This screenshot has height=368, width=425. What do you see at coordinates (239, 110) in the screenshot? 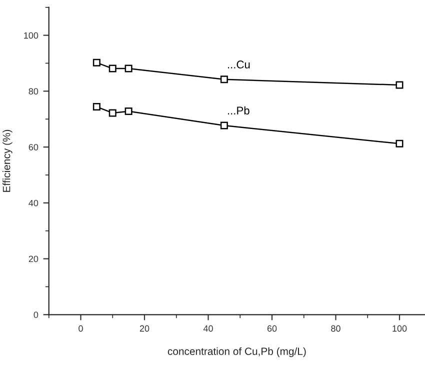
I see `series-label: ...Pb` at bounding box center [239, 110].